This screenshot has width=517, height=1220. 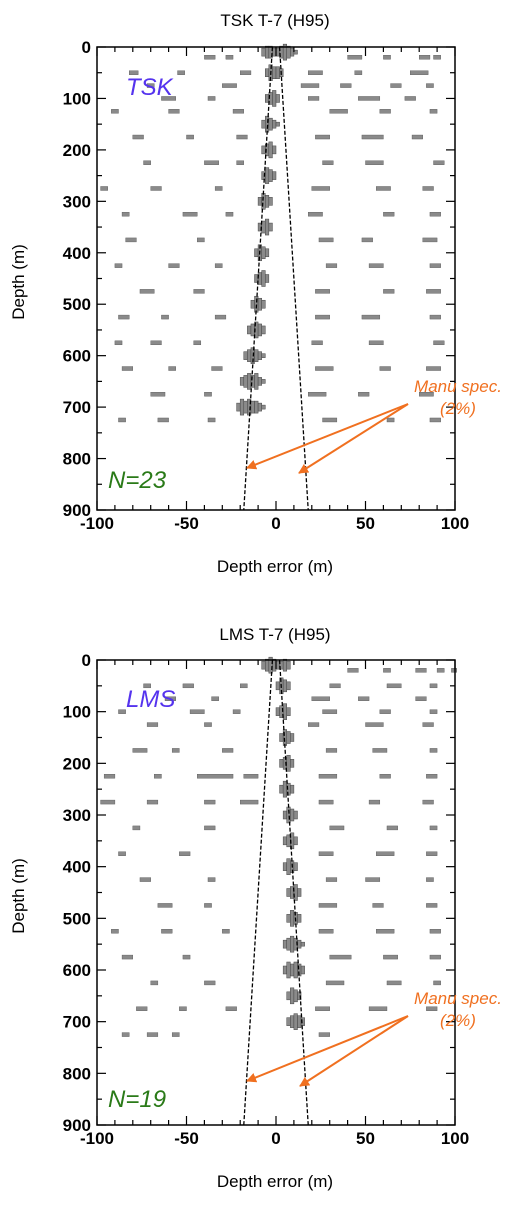 What do you see at coordinates (455, 1138) in the screenshot?
I see `x-tick-label: 100` at bounding box center [455, 1138].